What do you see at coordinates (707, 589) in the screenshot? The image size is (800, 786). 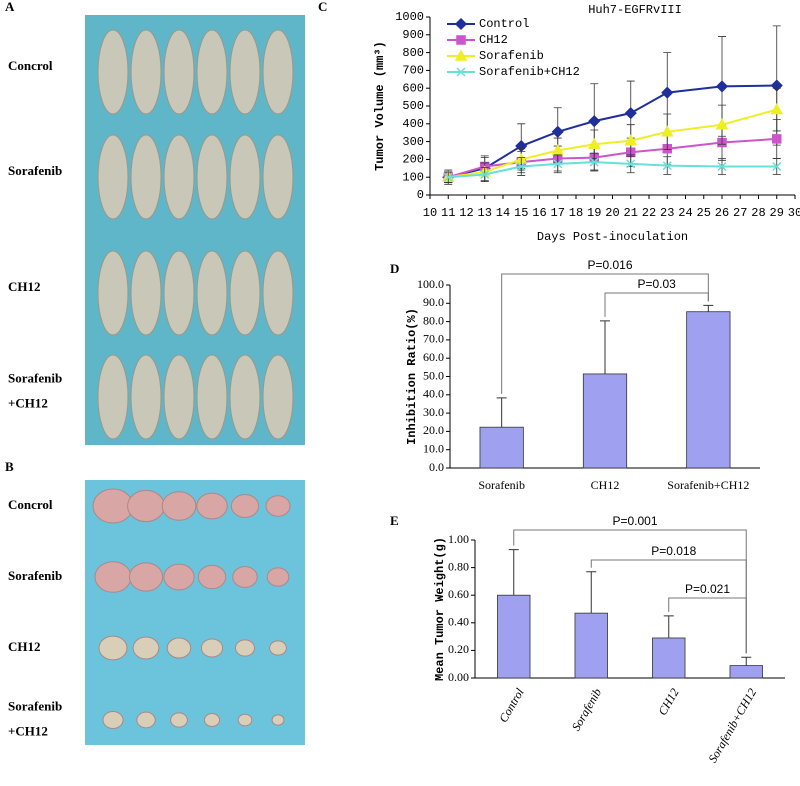 I see `p-value: P=0.021` at bounding box center [707, 589].